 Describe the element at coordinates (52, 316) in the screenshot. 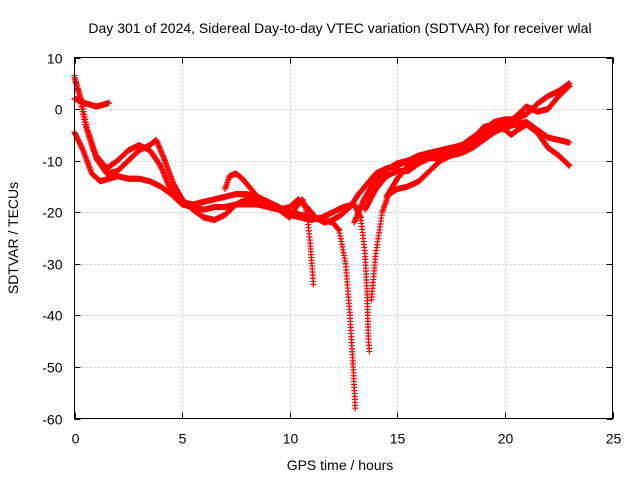

I see `y-tick-label: -40` at that location.